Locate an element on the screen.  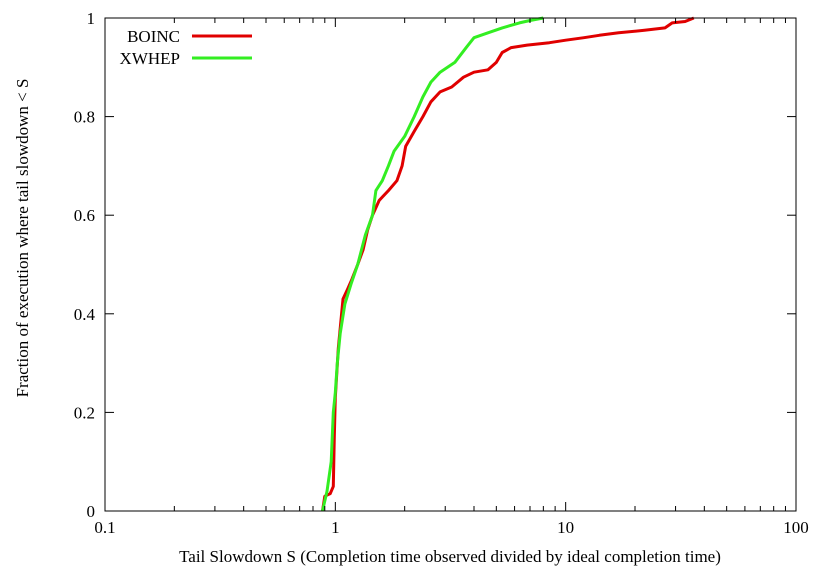
x-tick-label: 10 is located at coordinates (565, 527).